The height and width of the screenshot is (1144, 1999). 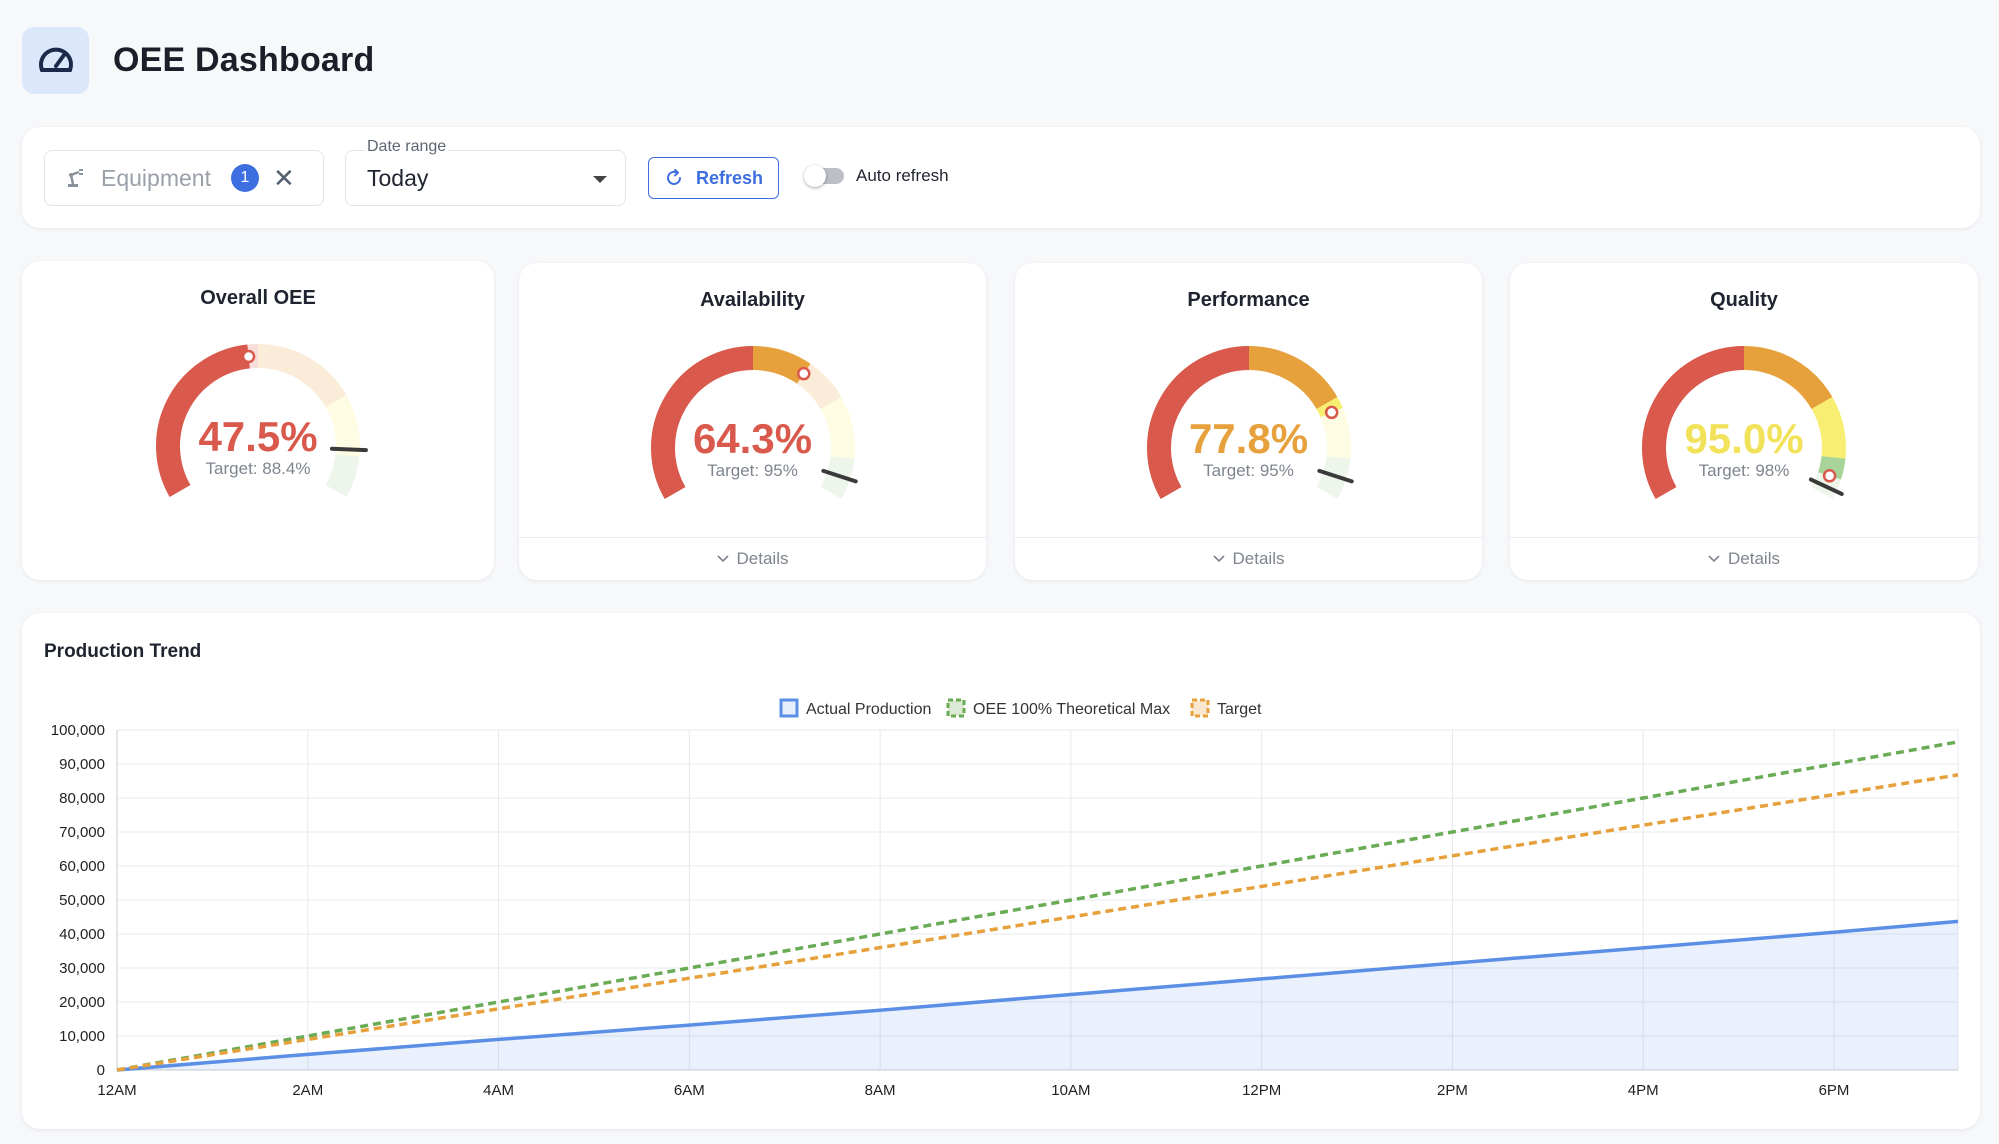 What do you see at coordinates (1261, 1090) in the screenshot?
I see `x-tick-label: 12PM` at bounding box center [1261, 1090].